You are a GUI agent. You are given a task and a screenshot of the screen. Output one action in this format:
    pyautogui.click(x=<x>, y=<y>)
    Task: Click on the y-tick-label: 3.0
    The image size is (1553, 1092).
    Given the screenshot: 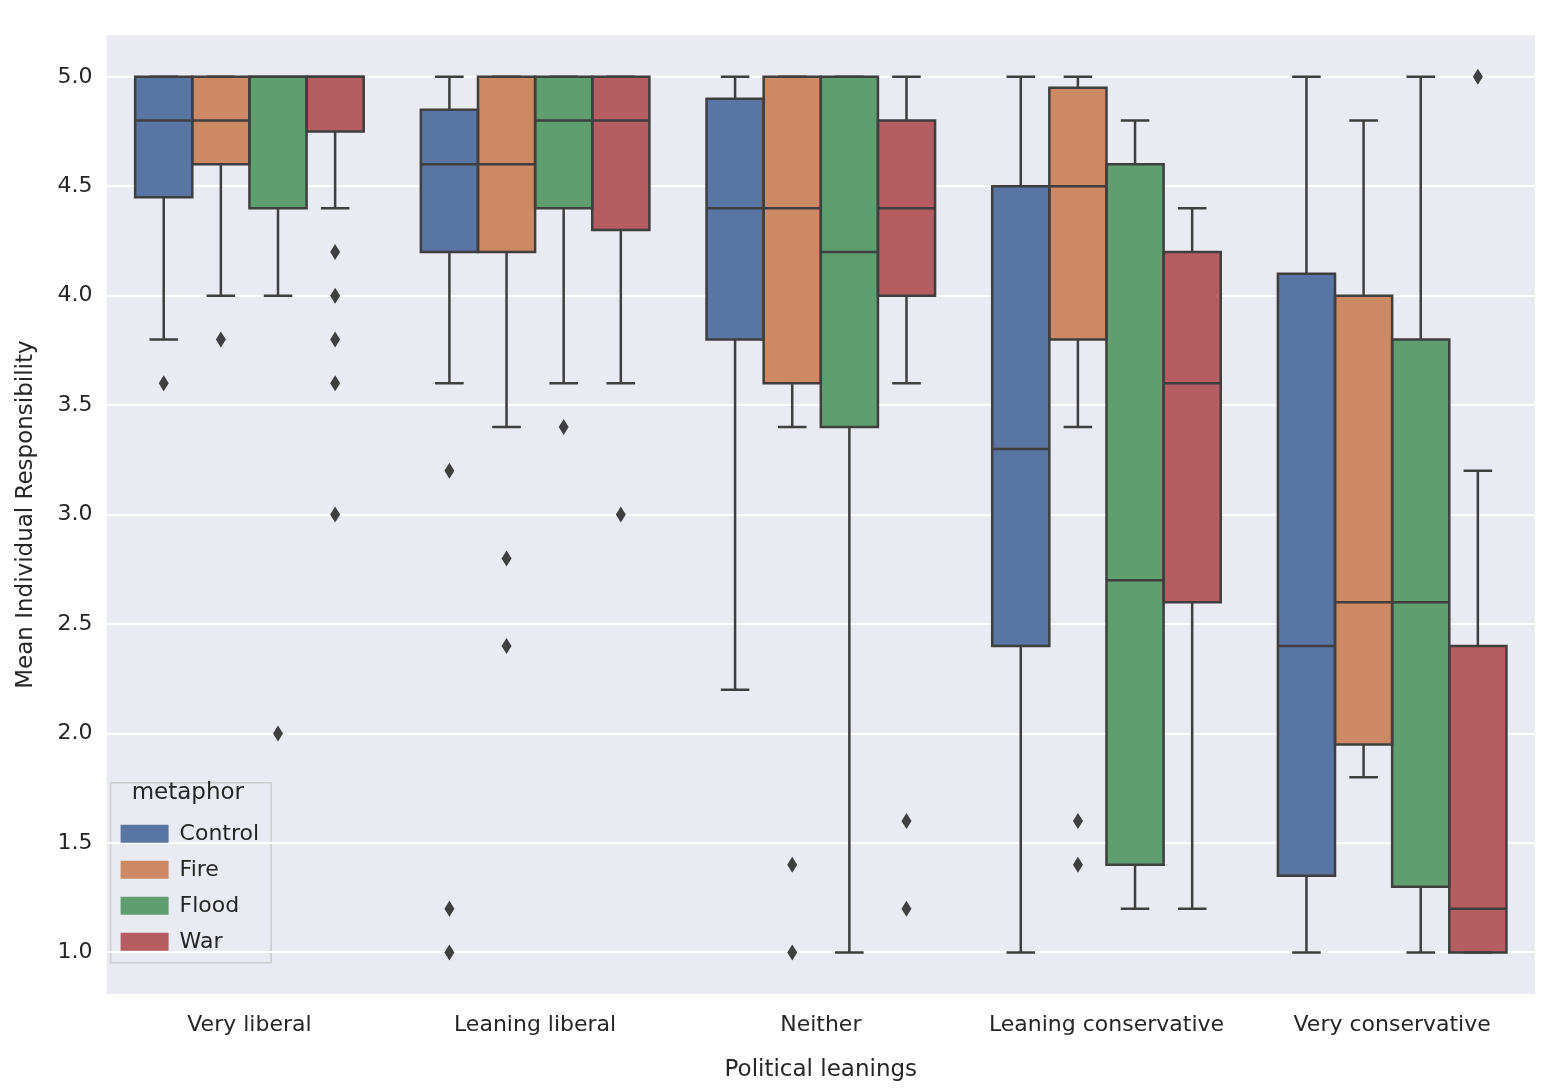 What is the action you would take?
    pyautogui.click(x=75, y=513)
    